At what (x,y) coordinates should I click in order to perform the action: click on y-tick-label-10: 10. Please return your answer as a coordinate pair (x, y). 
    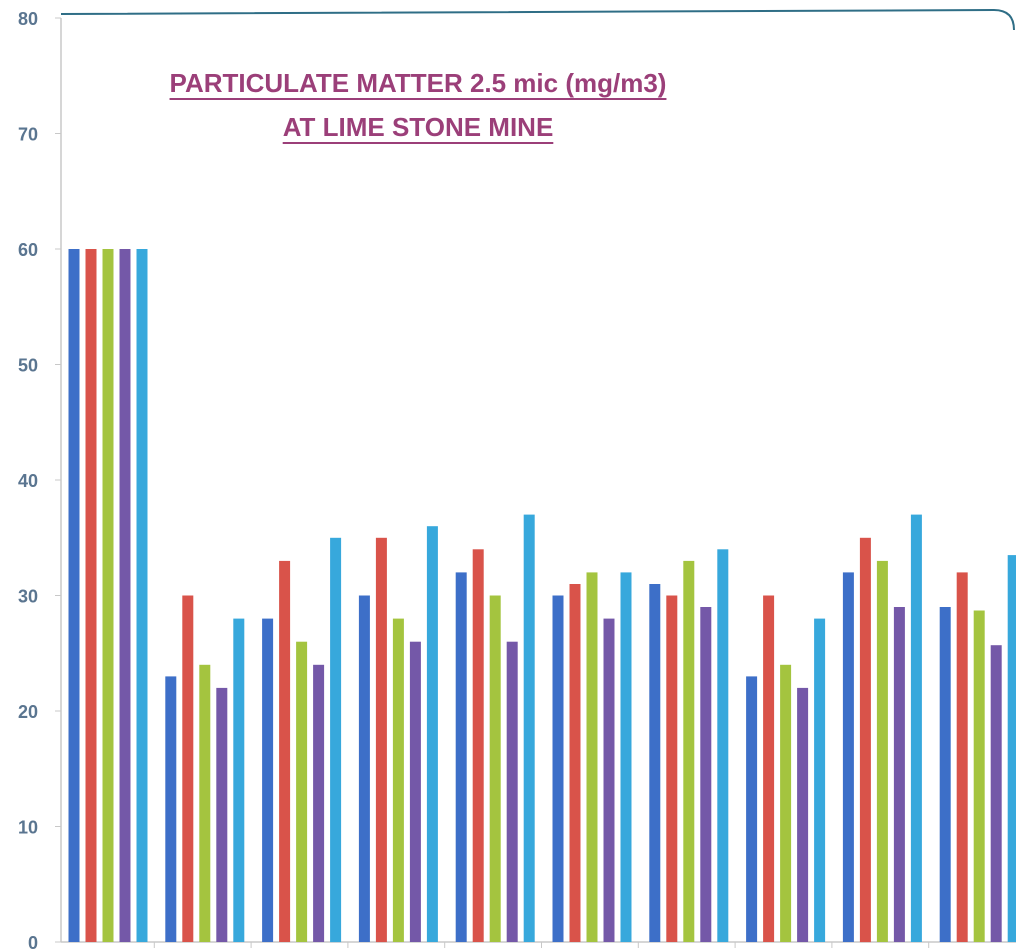
    Looking at the image, I should click on (28, 828).